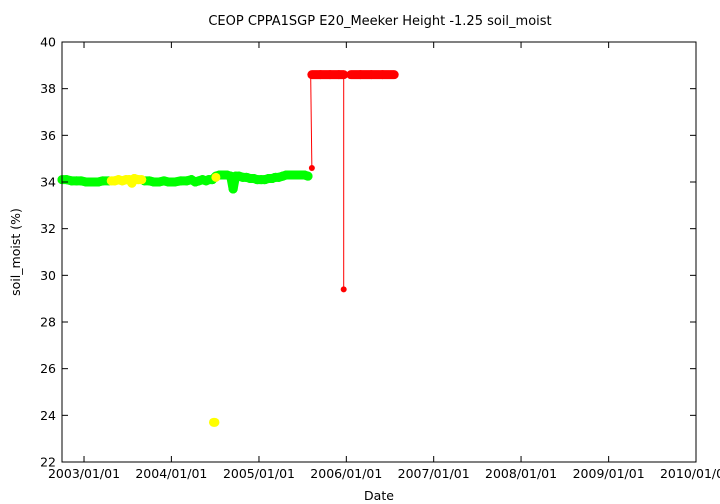 This screenshot has height=504, width=720. I want to click on y-tick-label: 34, so click(48, 182).